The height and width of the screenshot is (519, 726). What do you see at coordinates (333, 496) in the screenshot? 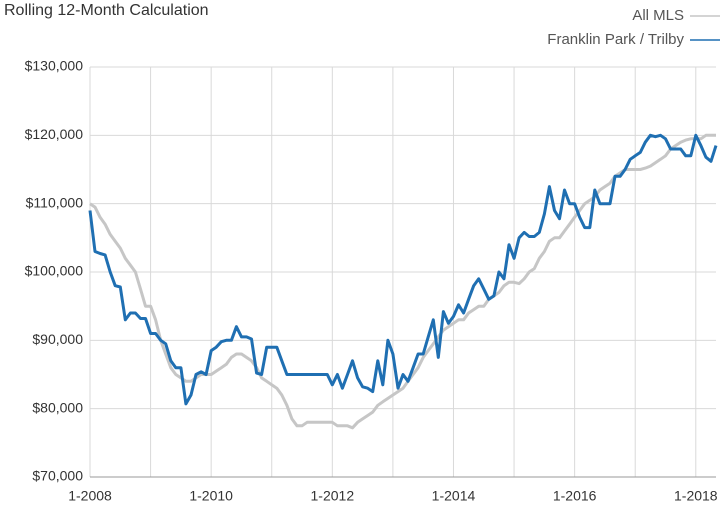
I see `x-tick-label: 1-2012` at bounding box center [333, 496].